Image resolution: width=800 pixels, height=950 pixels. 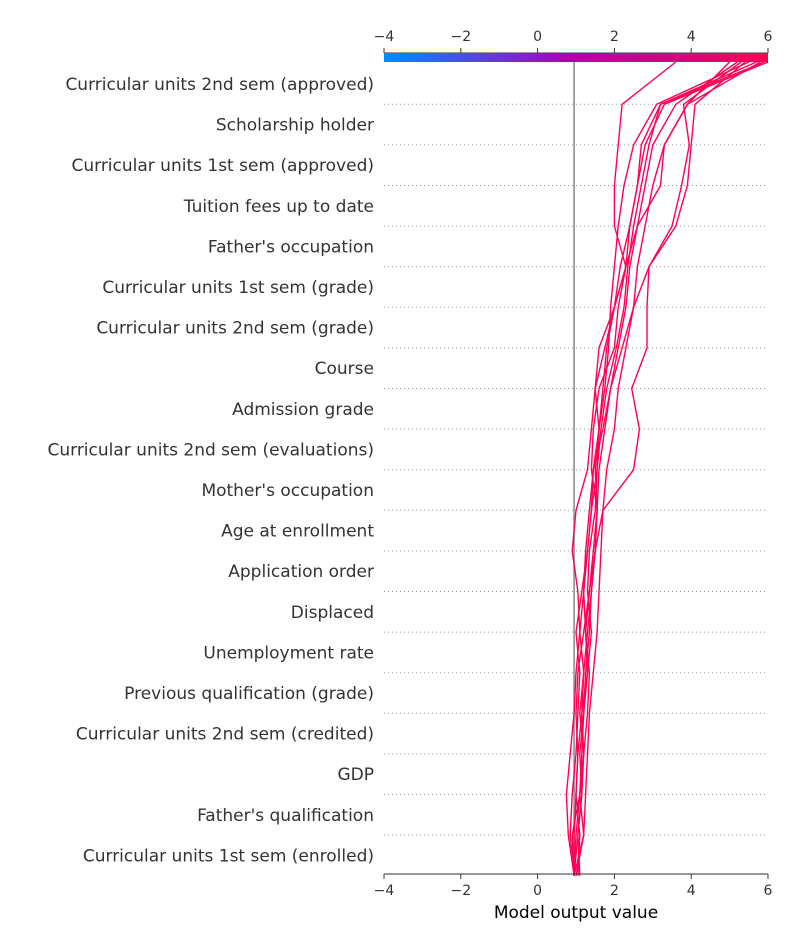 I want to click on feature-label: Scholarship holder, so click(x=295, y=126).